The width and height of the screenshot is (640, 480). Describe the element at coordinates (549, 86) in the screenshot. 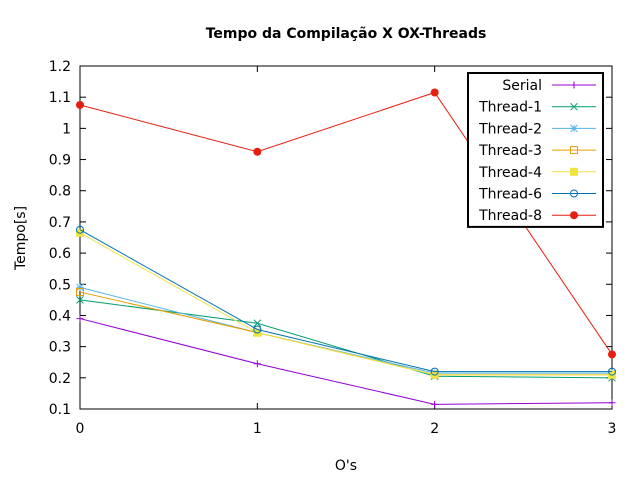

I see `legend-item: Serial` at that location.